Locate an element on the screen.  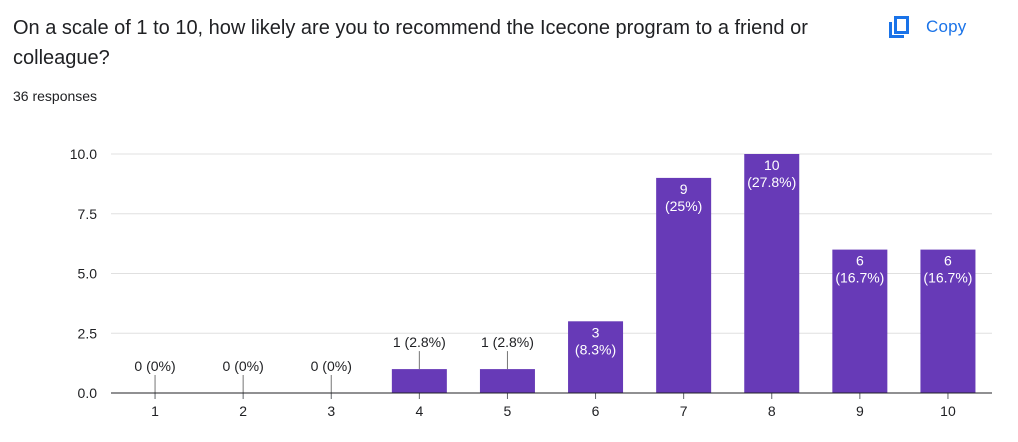
copy-button: Copy is located at coordinates (926, 27).